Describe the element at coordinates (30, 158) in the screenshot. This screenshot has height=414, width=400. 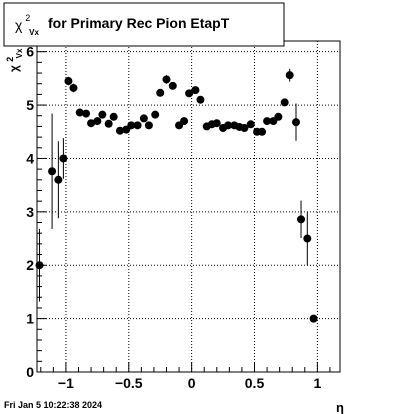
I see `y-tick-label: 4` at that location.